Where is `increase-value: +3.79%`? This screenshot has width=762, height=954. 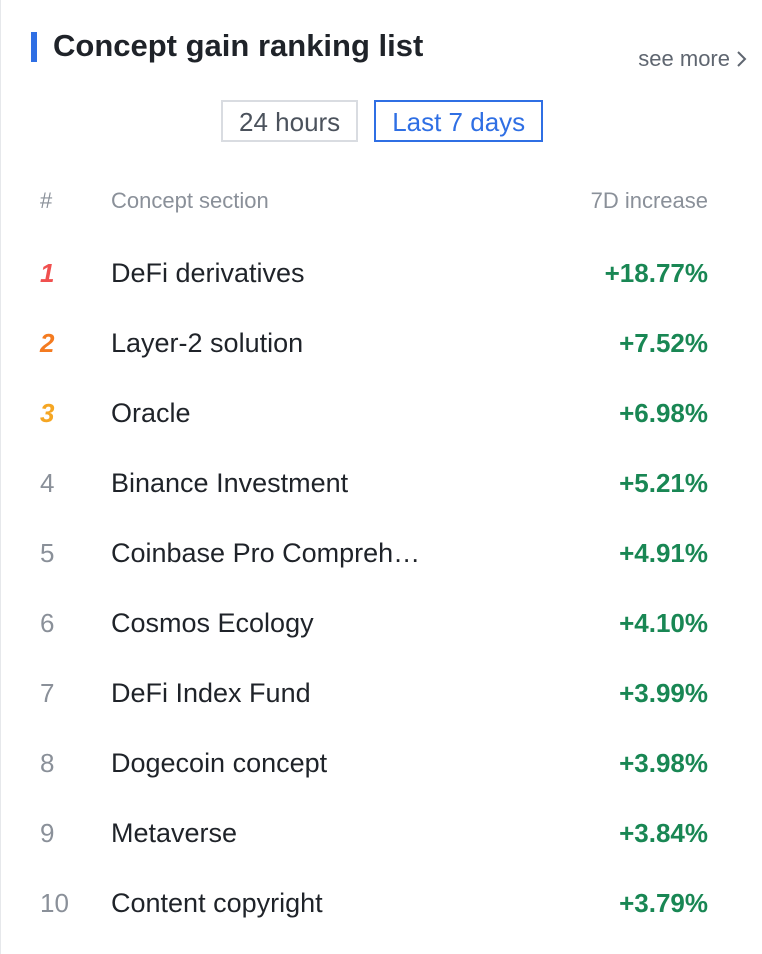
increase-value: +3.79% is located at coordinates (663, 903).